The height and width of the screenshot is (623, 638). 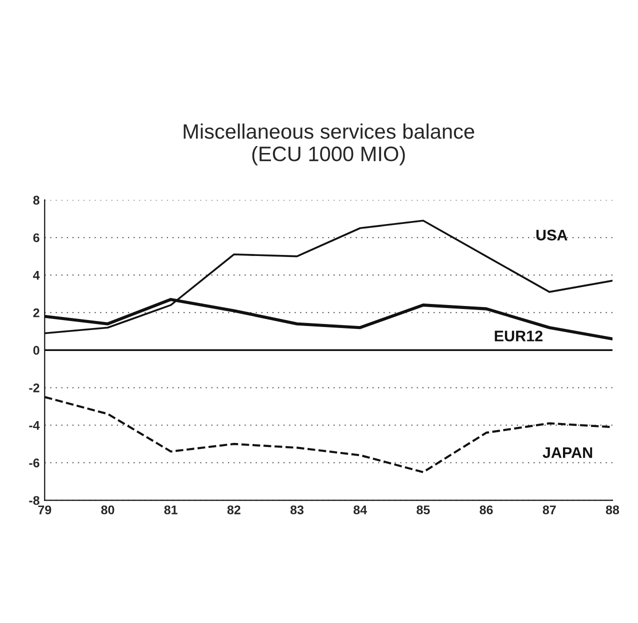 I want to click on x-tick-label: 85, so click(x=423, y=509).